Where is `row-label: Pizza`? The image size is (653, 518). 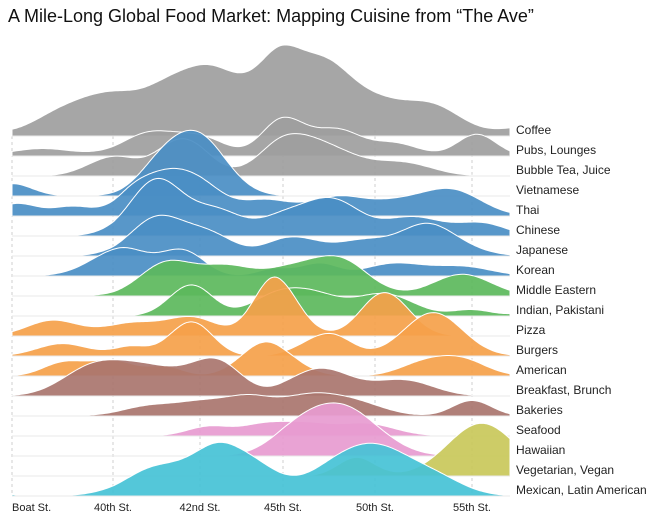 row-label: Pizza is located at coordinates (531, 330).